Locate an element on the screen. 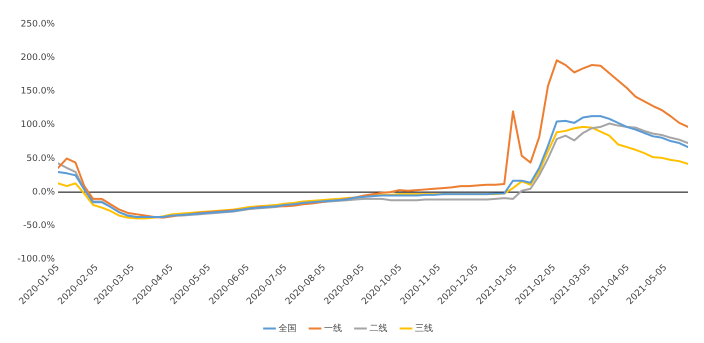  y-tick-label: -100.0% is located at coordinates (36, 259).